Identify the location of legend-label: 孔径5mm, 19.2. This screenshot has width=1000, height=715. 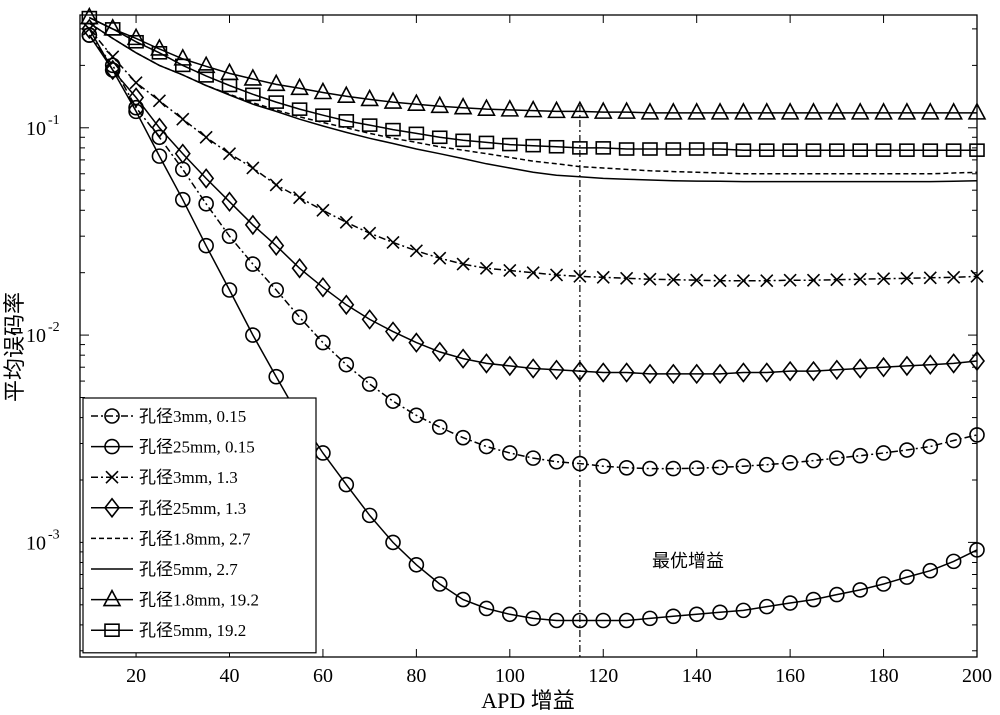
(192, 630).